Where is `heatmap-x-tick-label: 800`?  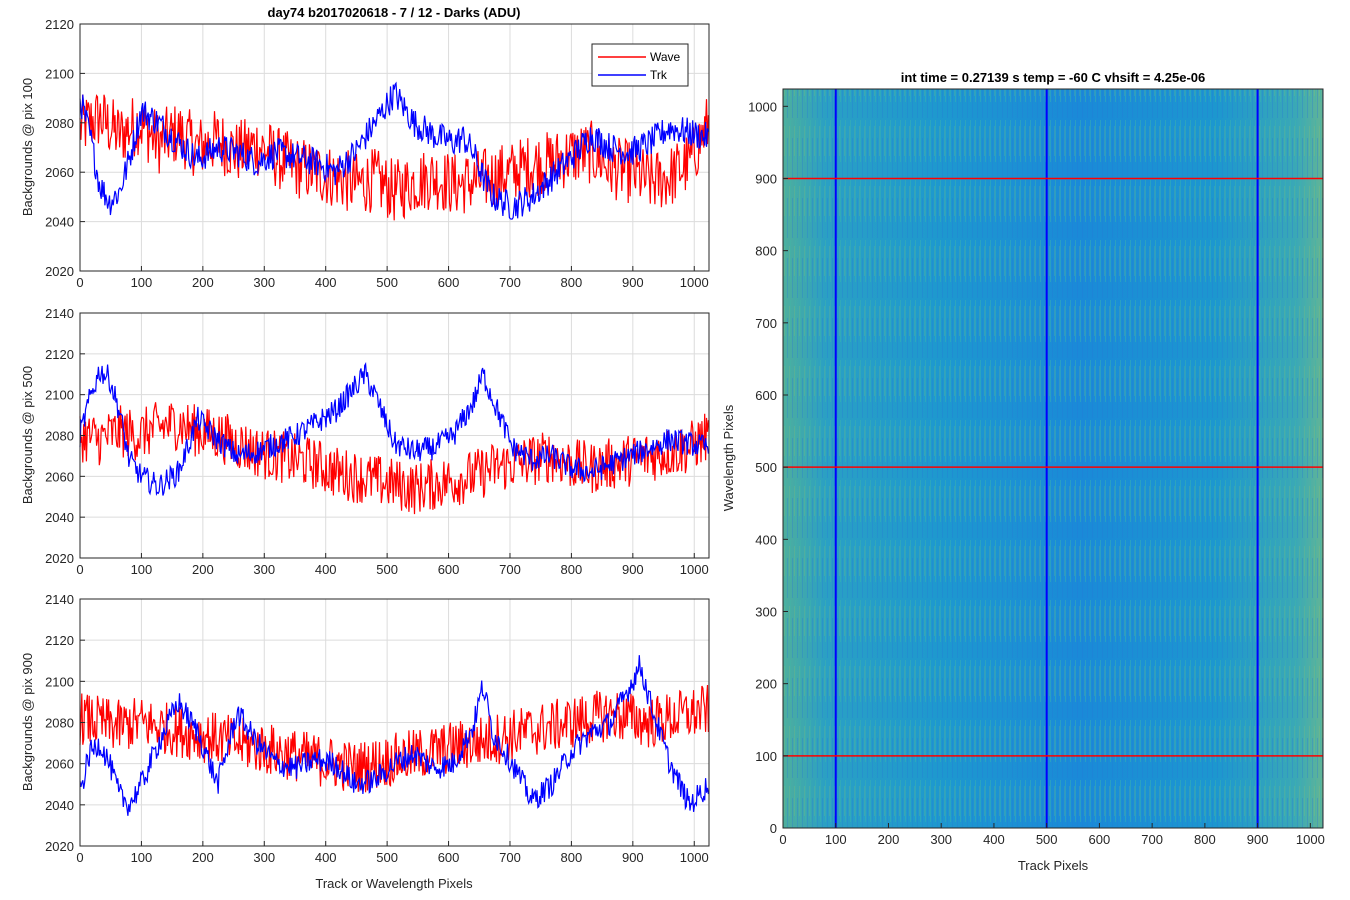
heatmap-x-tick-label: 800 is located at coordinates (1205, 839).